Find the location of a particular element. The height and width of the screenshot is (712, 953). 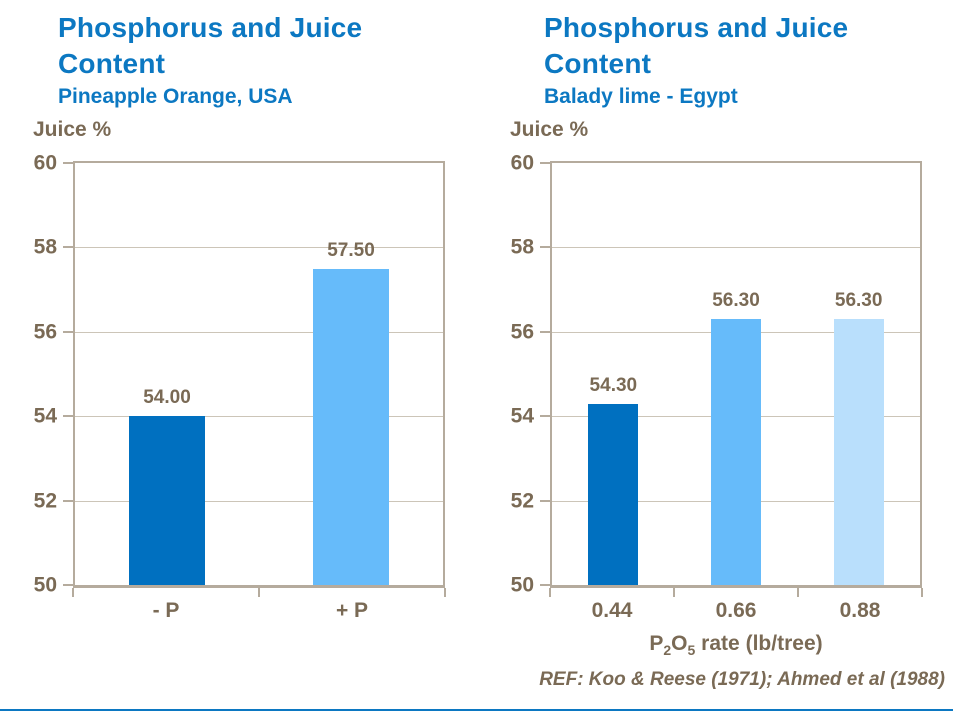

x-category-label-0.88: 0.88 is located at coordinates (860, 610).